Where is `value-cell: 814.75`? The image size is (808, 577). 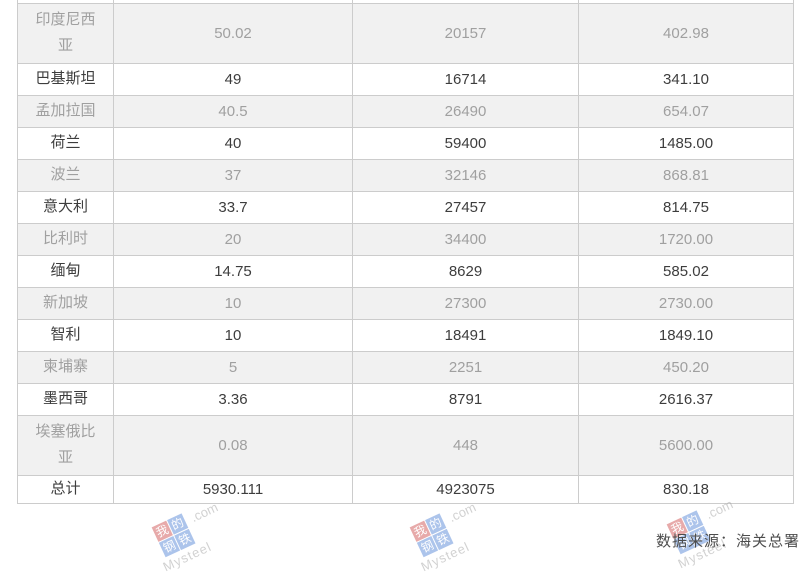 value-cell: 814.75 is located at coordinates (686, 207).